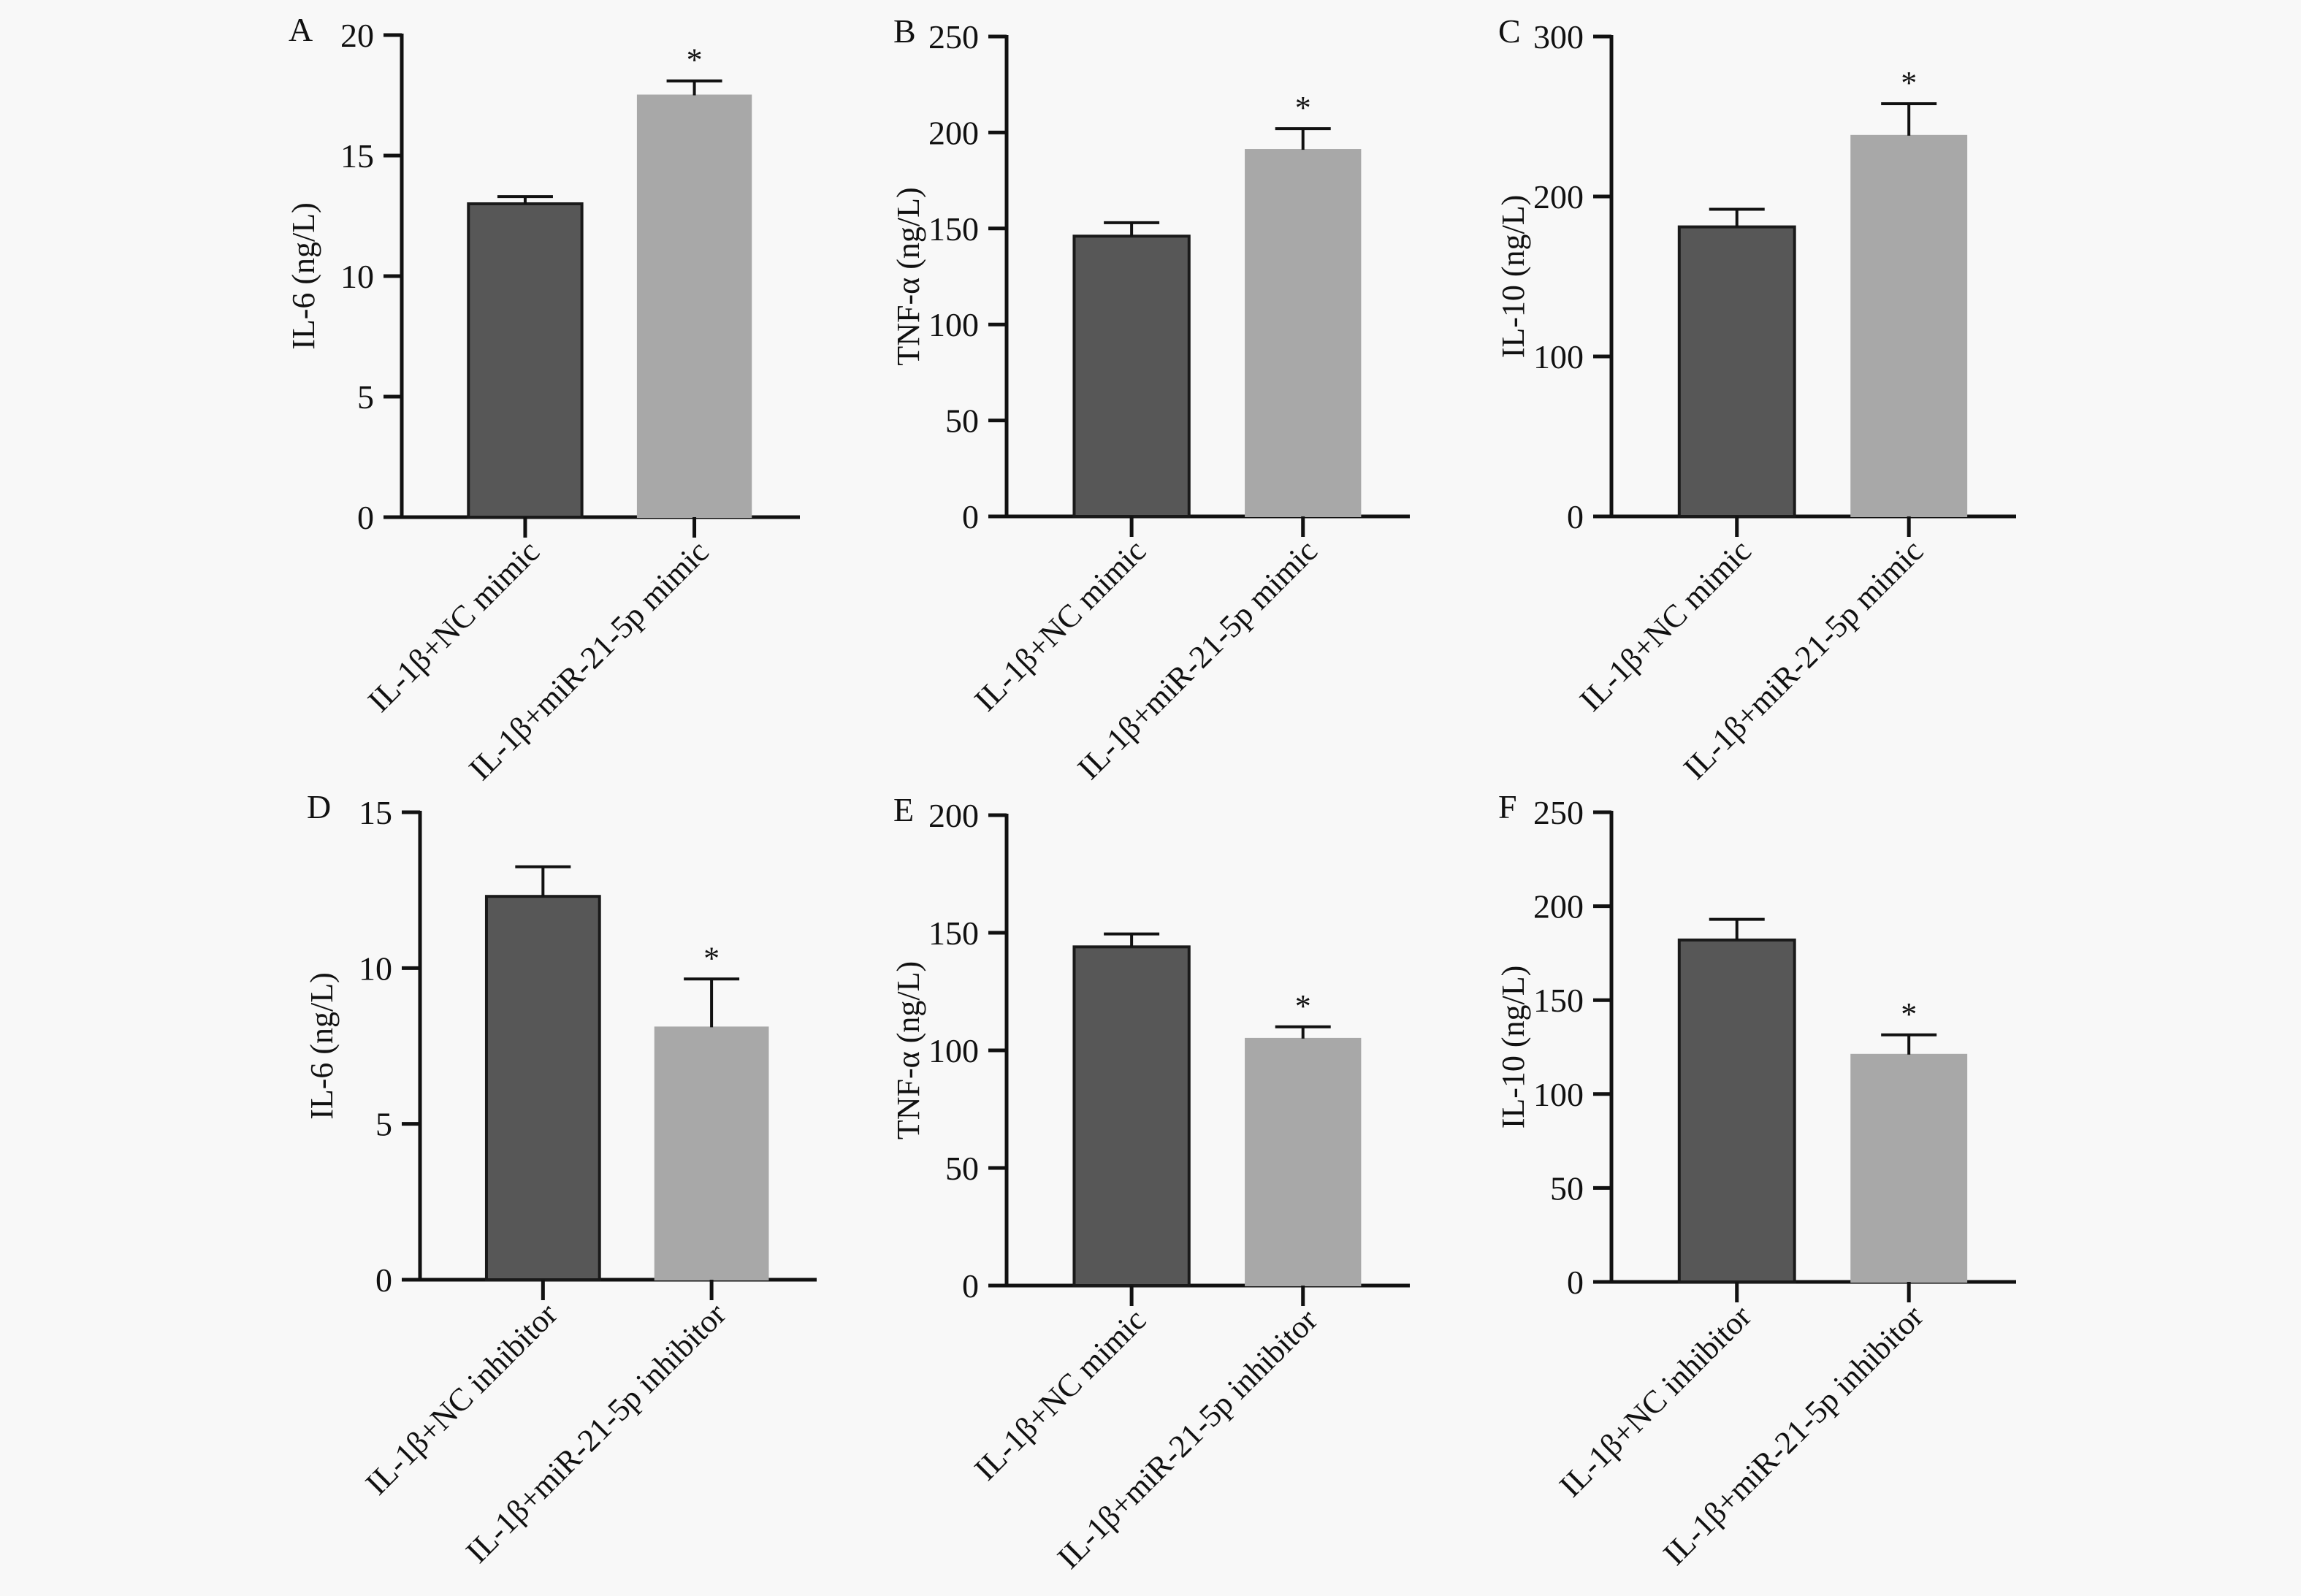  Describe the element at coordinates (904, 810) in the screenshot. I see `panel-letter: E` at that location.